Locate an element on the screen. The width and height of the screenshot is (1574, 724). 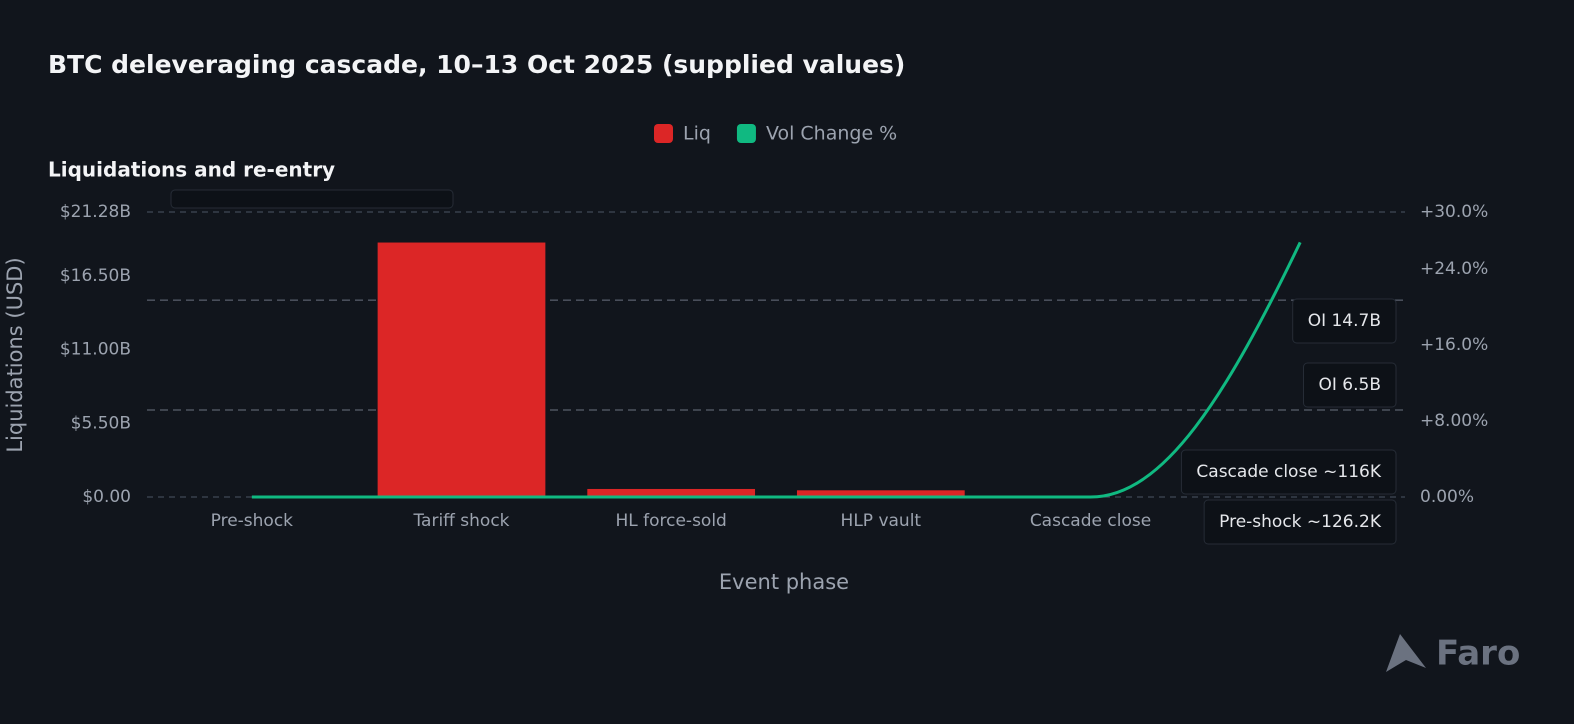
annotation-text: Cascade close ~116K is located at coordinates (1288, 472).